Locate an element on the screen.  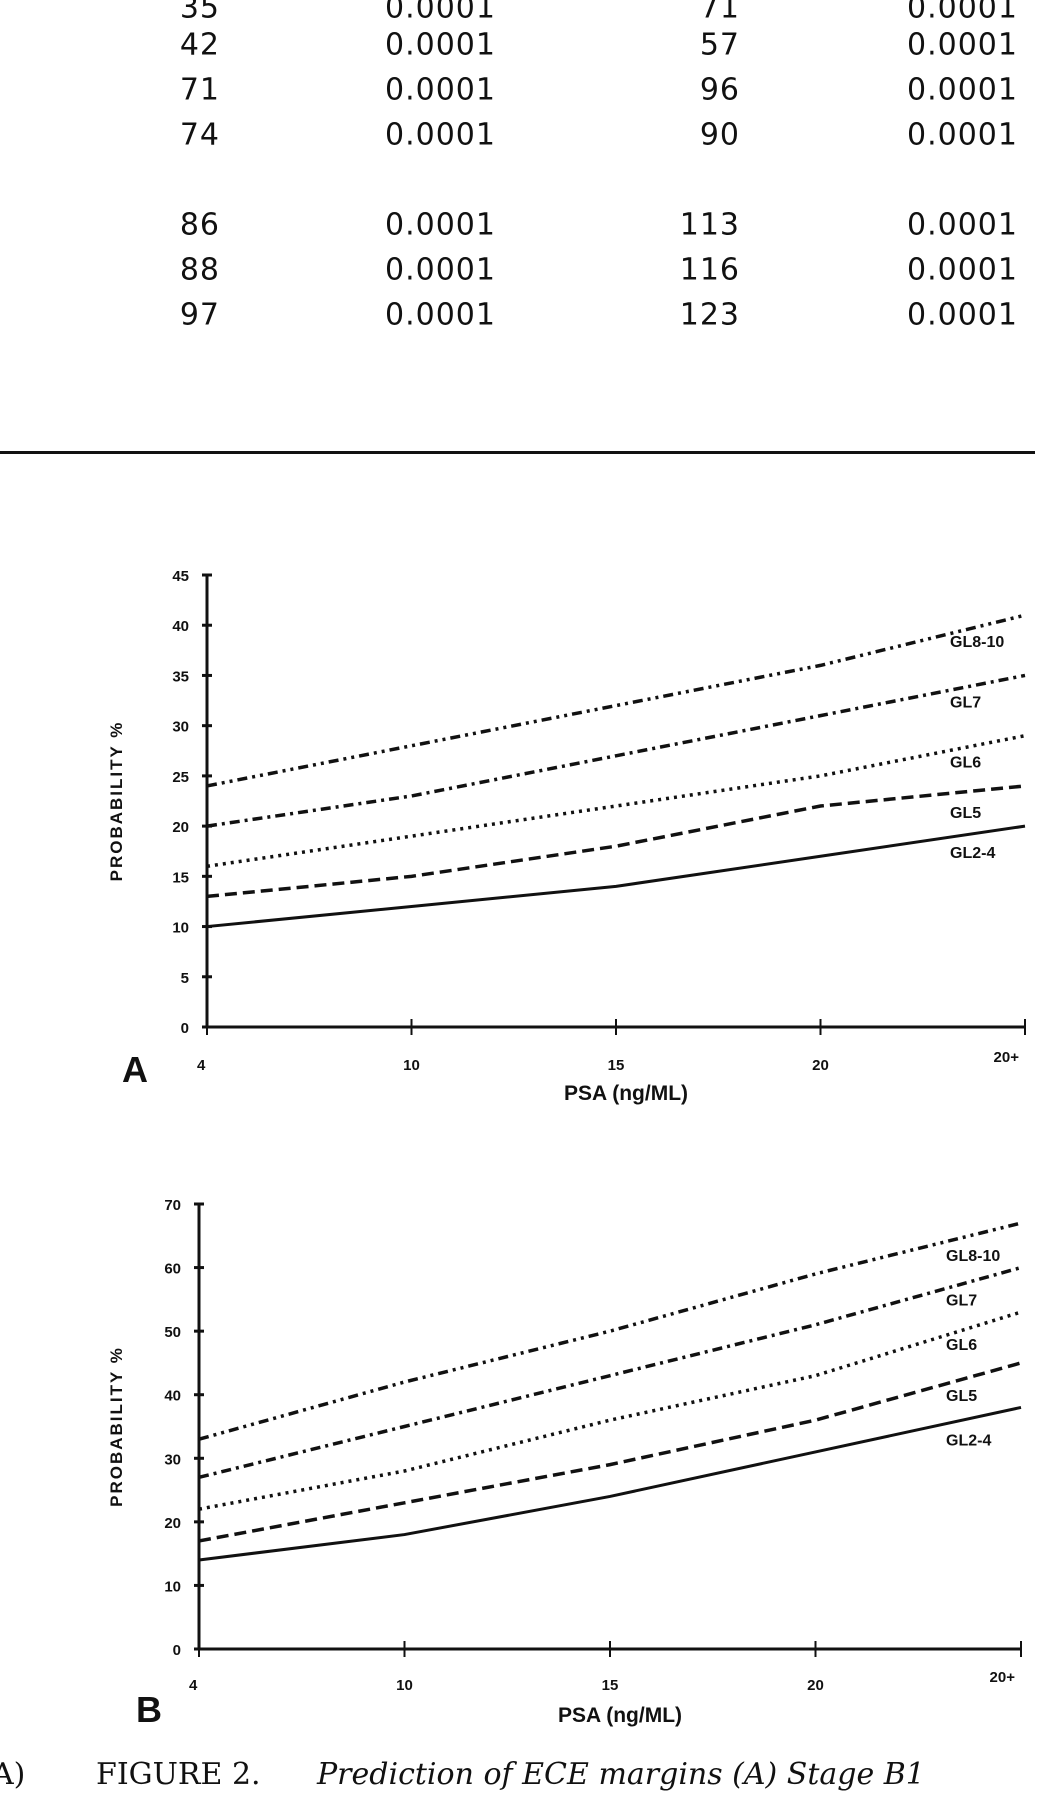
table-cell: 96 is located at coordinates (719, 90).